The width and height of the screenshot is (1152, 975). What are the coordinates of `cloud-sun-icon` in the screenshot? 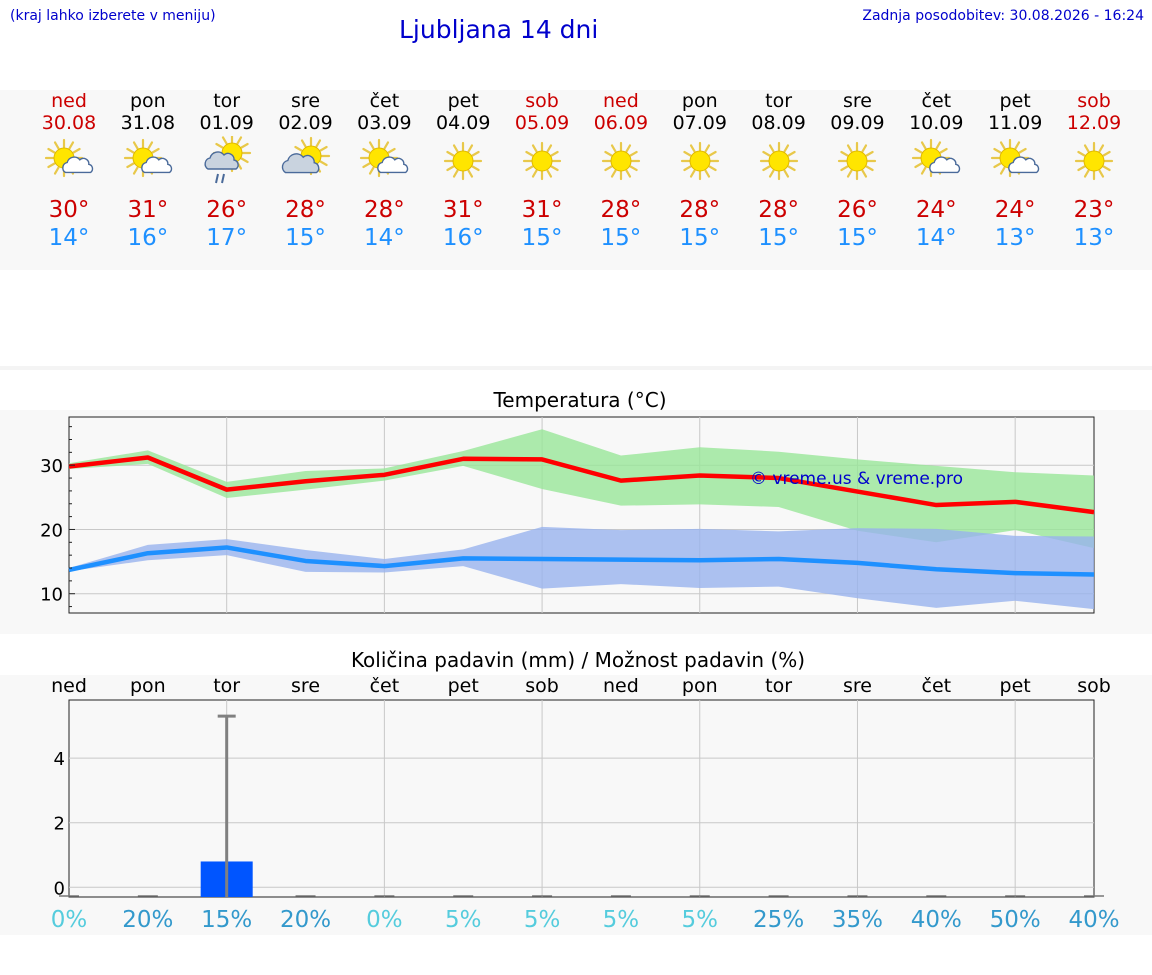 It's located at (305, 156).